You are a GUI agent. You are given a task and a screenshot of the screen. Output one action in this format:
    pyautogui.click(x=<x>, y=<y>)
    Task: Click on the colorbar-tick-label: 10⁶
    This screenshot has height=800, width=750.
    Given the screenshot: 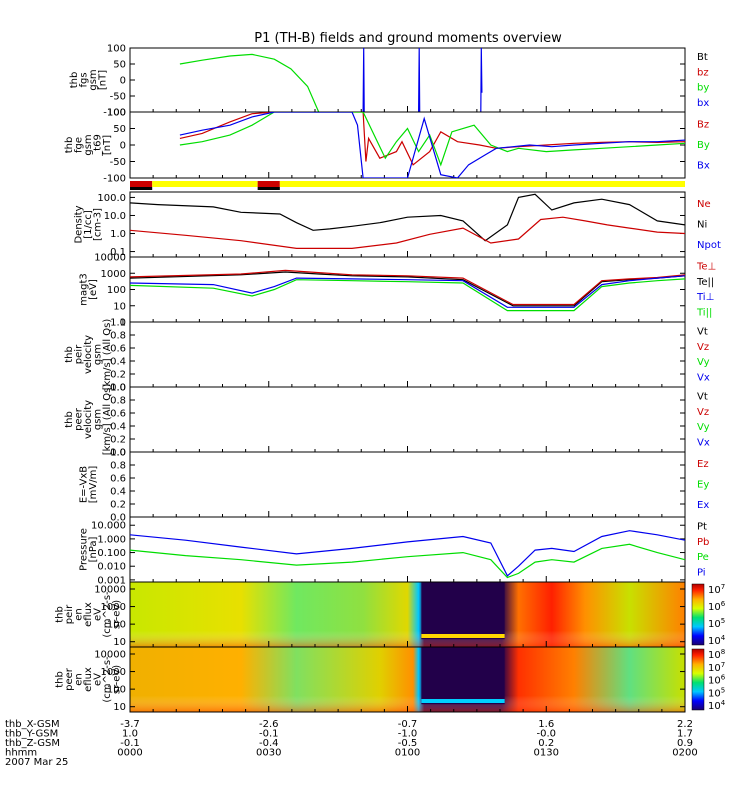 What is the action you would take?
    pyautogui.click(x=717, y=606)
    